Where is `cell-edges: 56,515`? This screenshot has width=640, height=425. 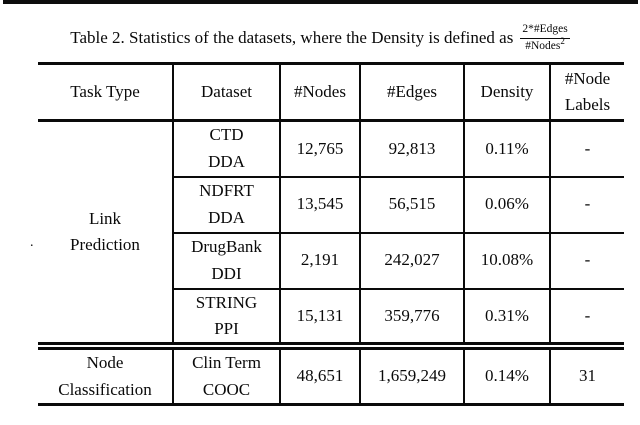
cell-edges: 56,515 is located at coordinates (411, 205).